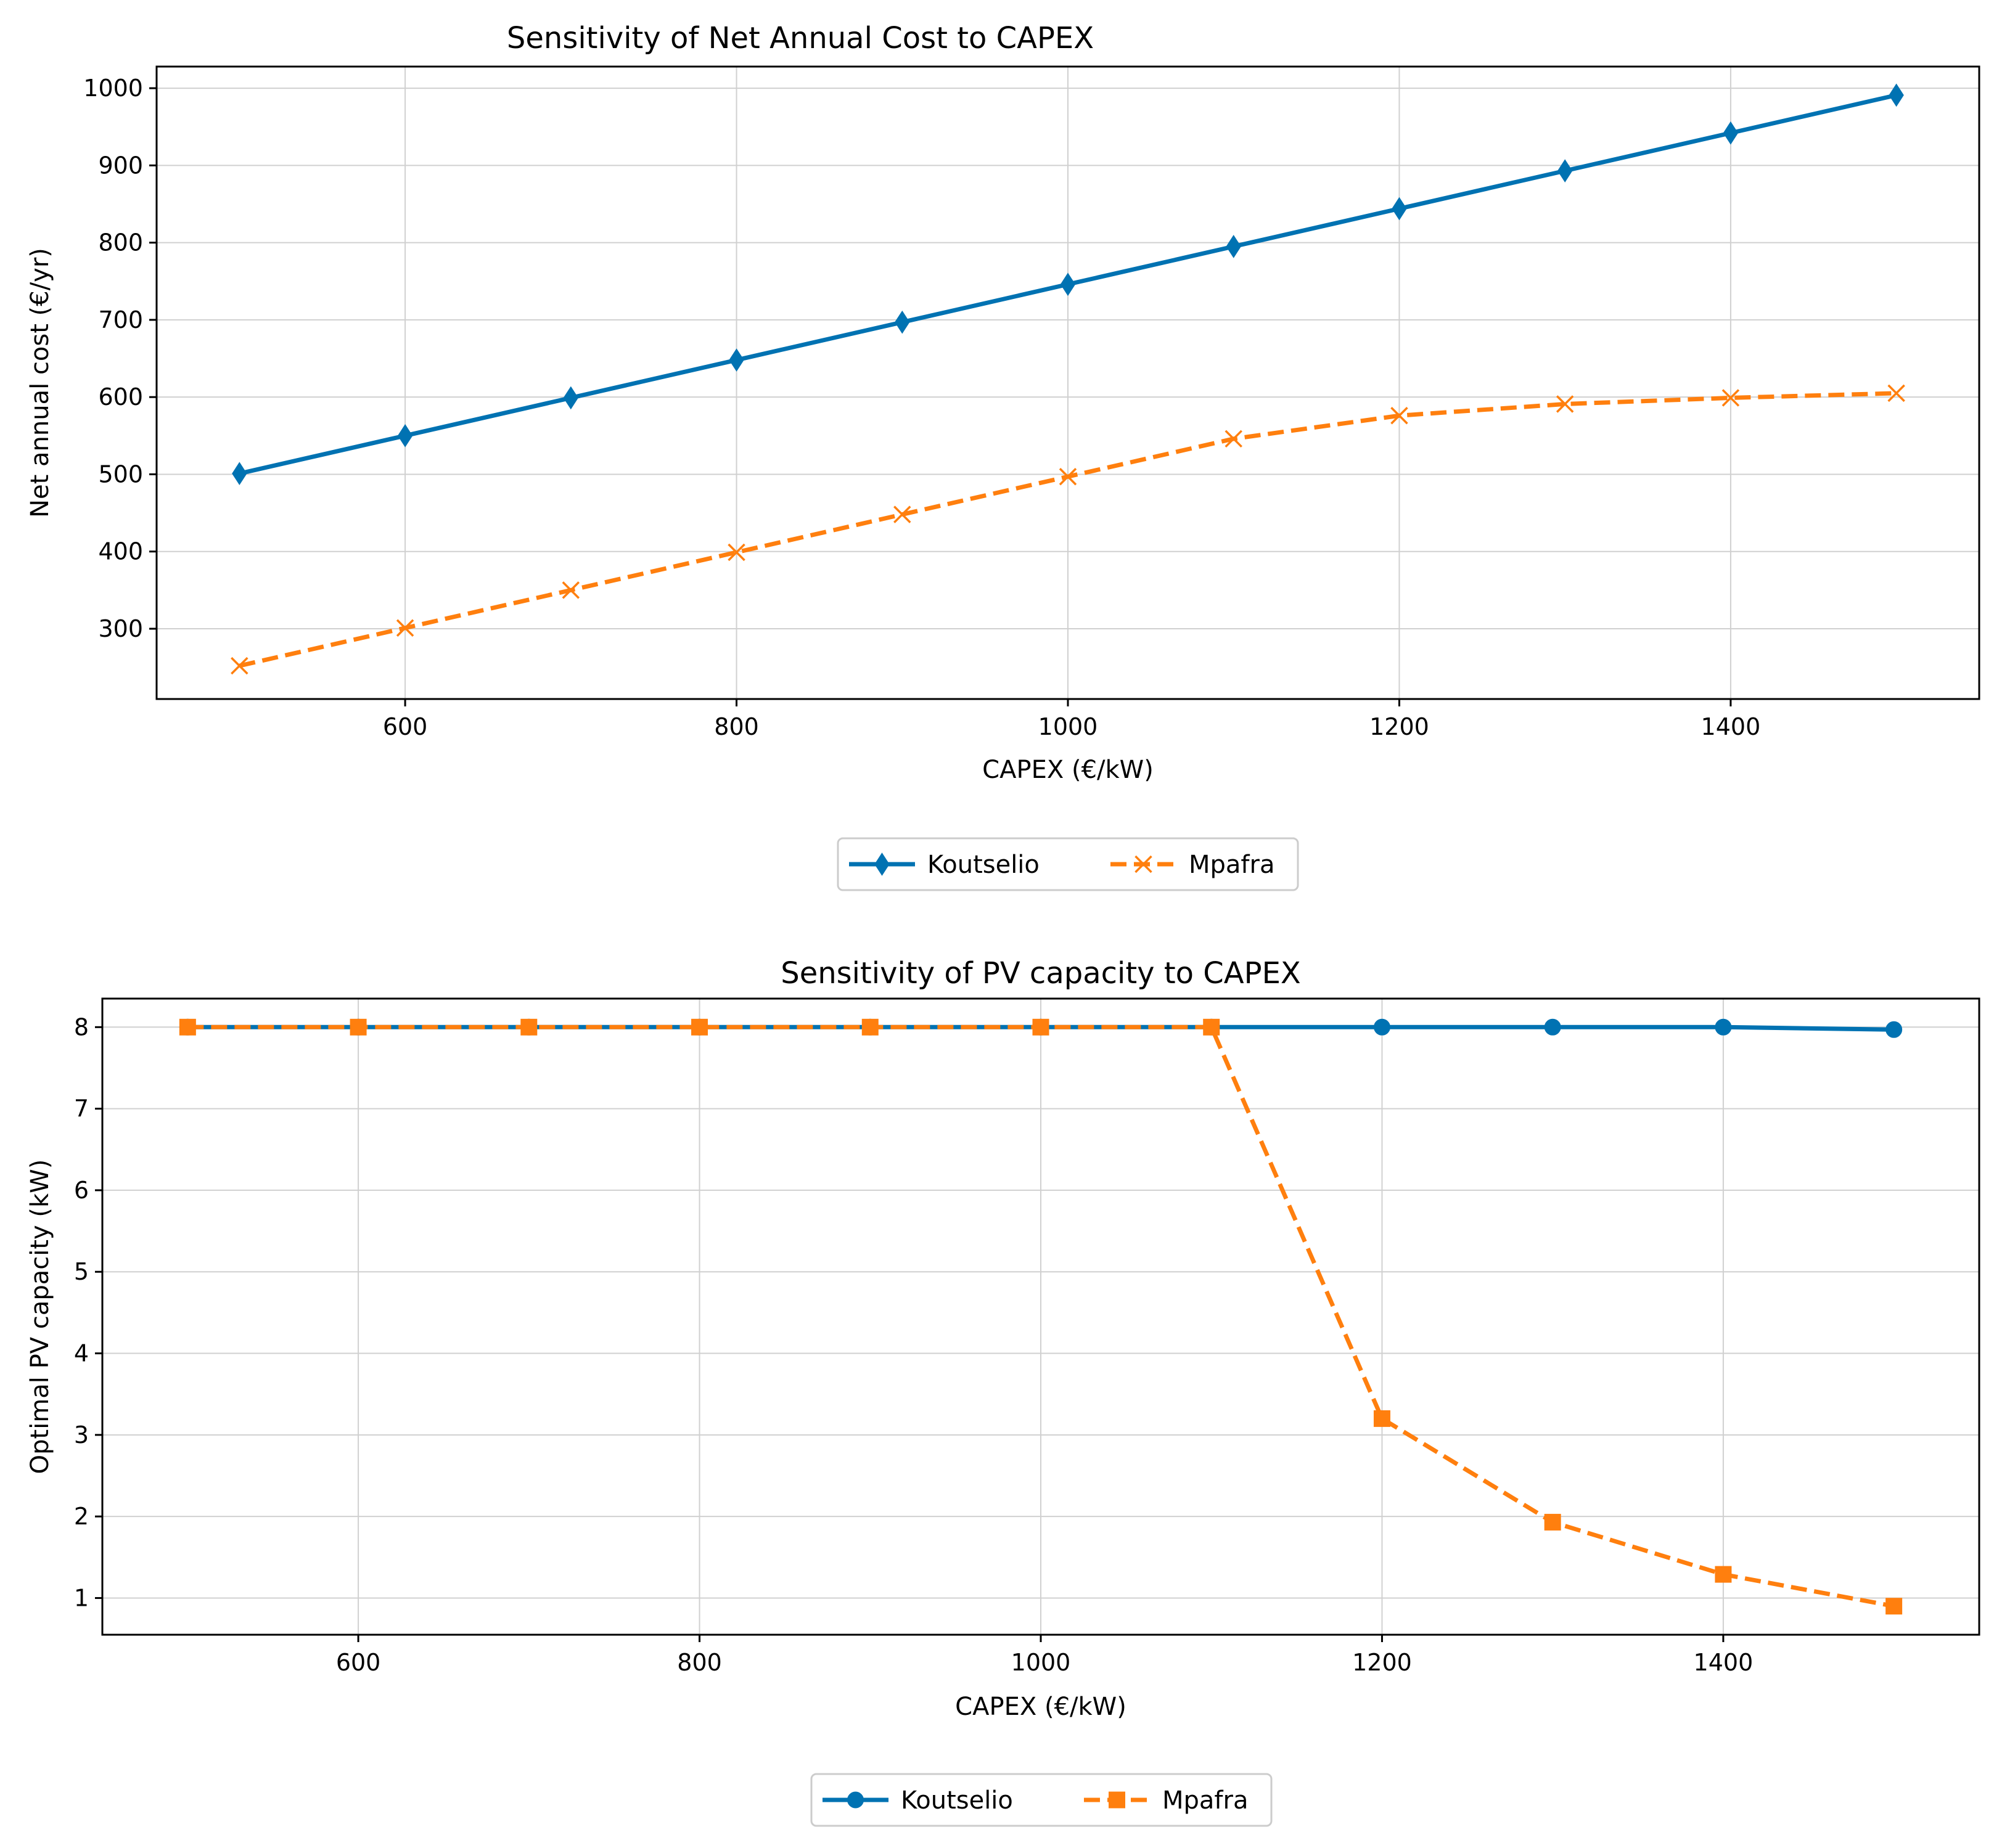 The image size is (1994, 1848). What do you see at coordinates (120, 165) in the screenshot?
I see `y-tick-label: 900` at bounding box center [120, 165].